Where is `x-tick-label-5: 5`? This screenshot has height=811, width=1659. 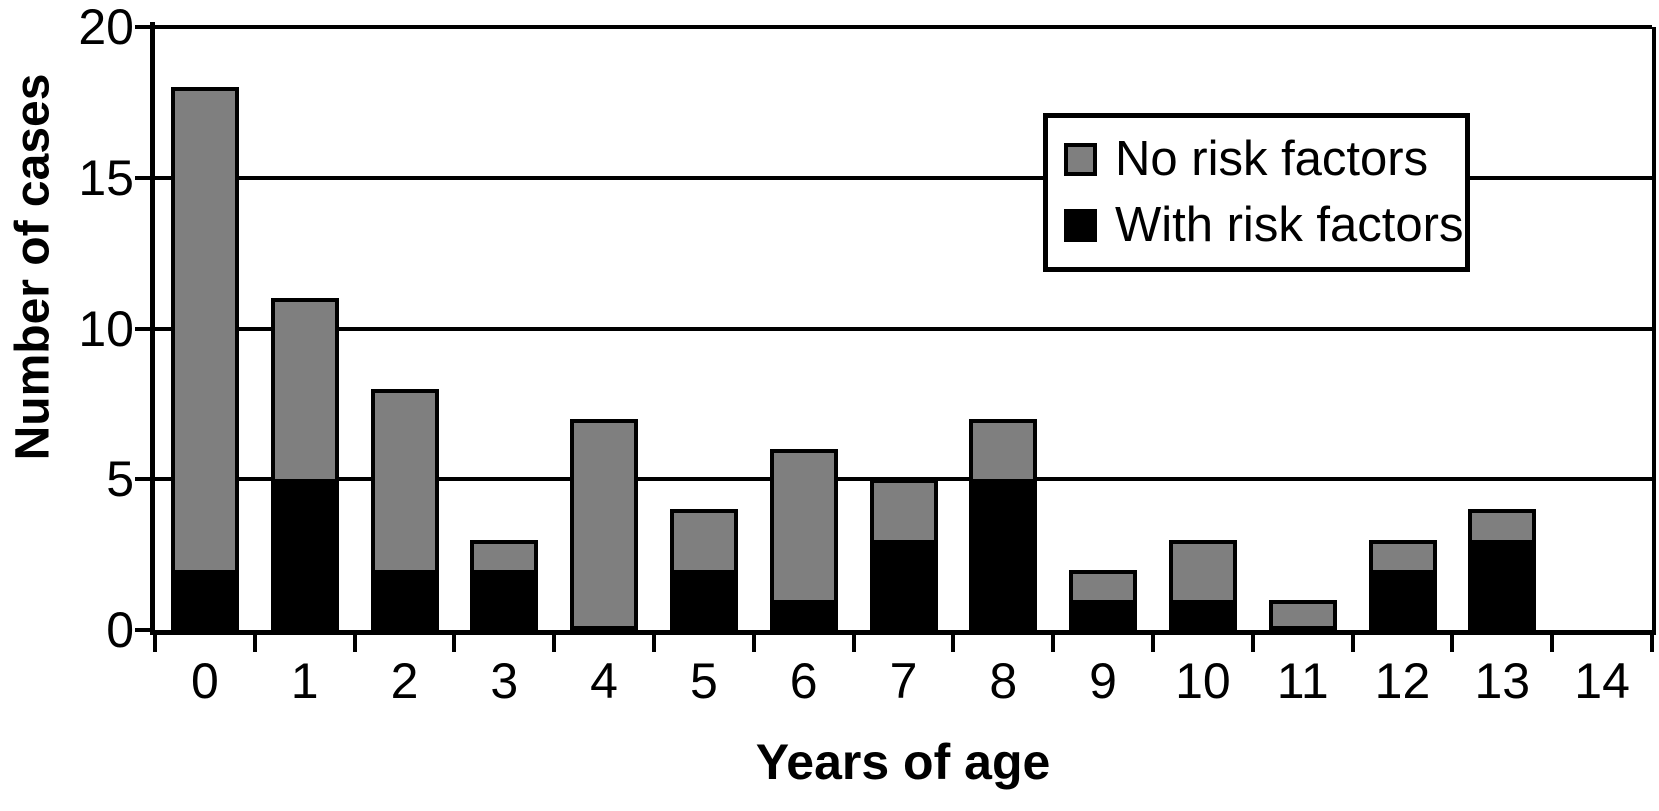 x-tick-label-5: 5 is located at coordinates (703, 681).